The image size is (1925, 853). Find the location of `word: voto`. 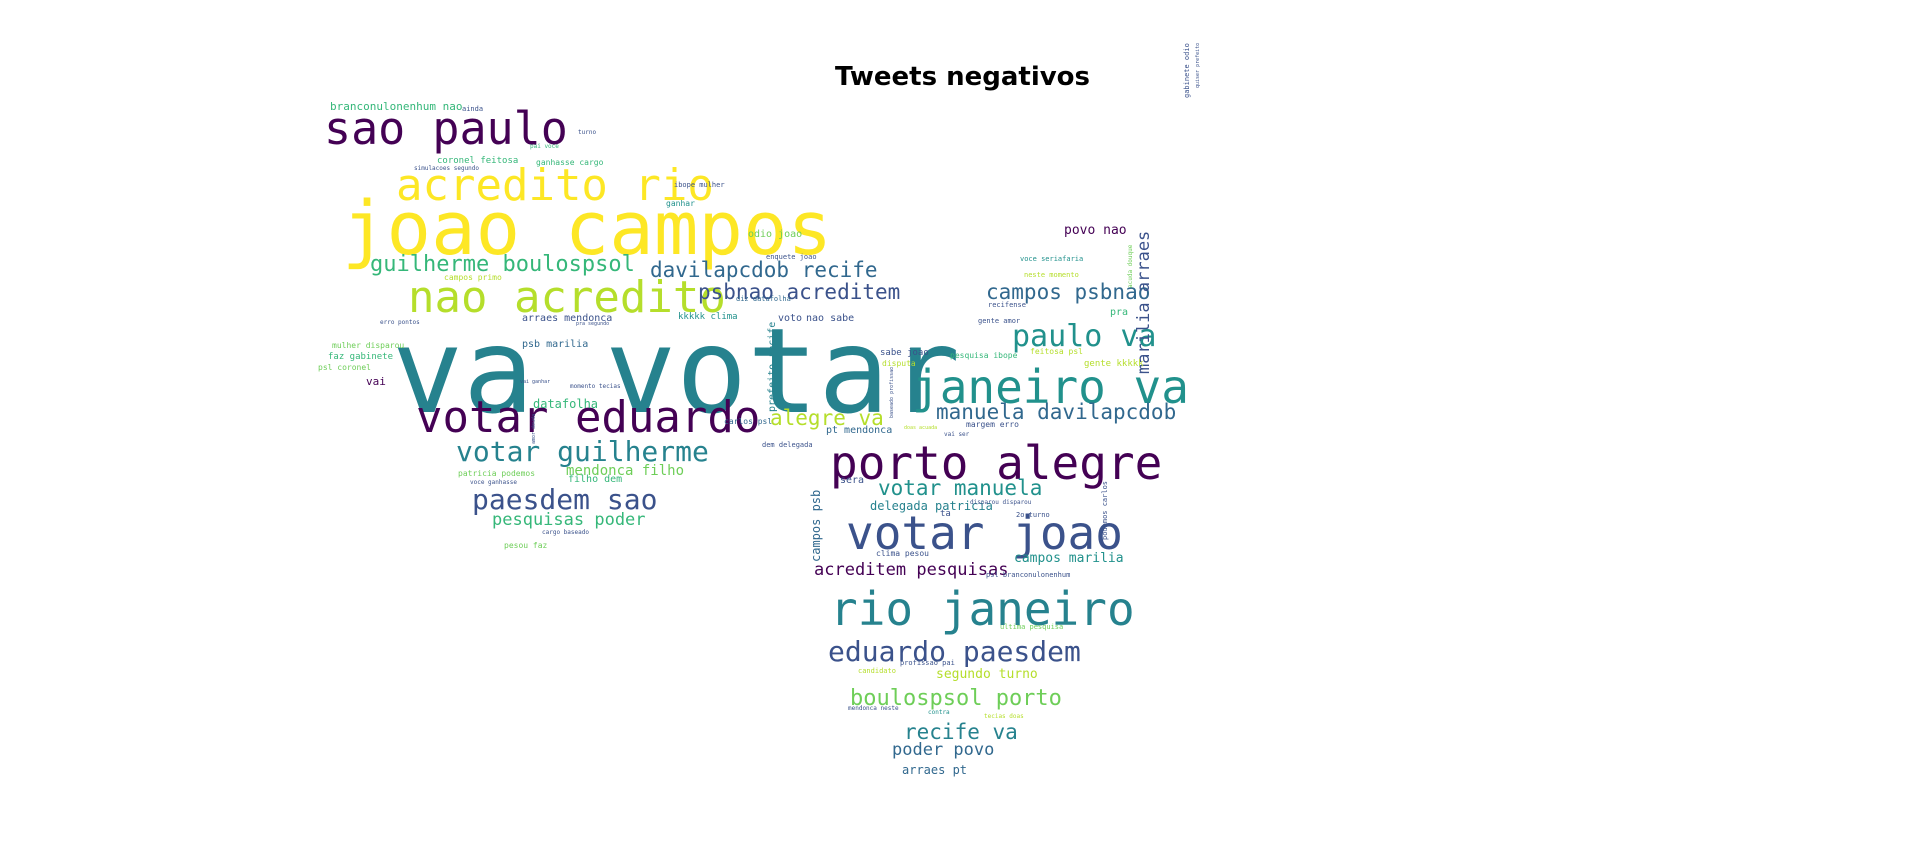

word: voto is located at coordinates (790, 318).